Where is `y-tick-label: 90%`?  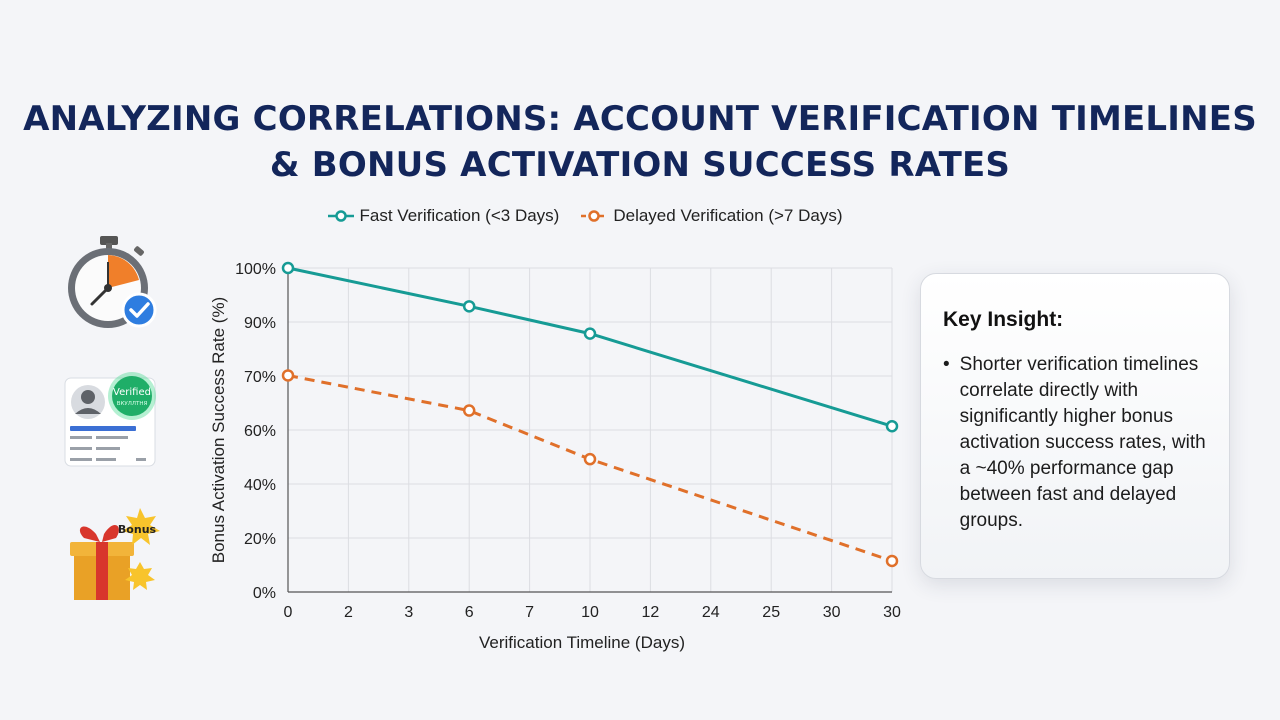 y-tick-label: 90% is located at coordinates (260, 323).